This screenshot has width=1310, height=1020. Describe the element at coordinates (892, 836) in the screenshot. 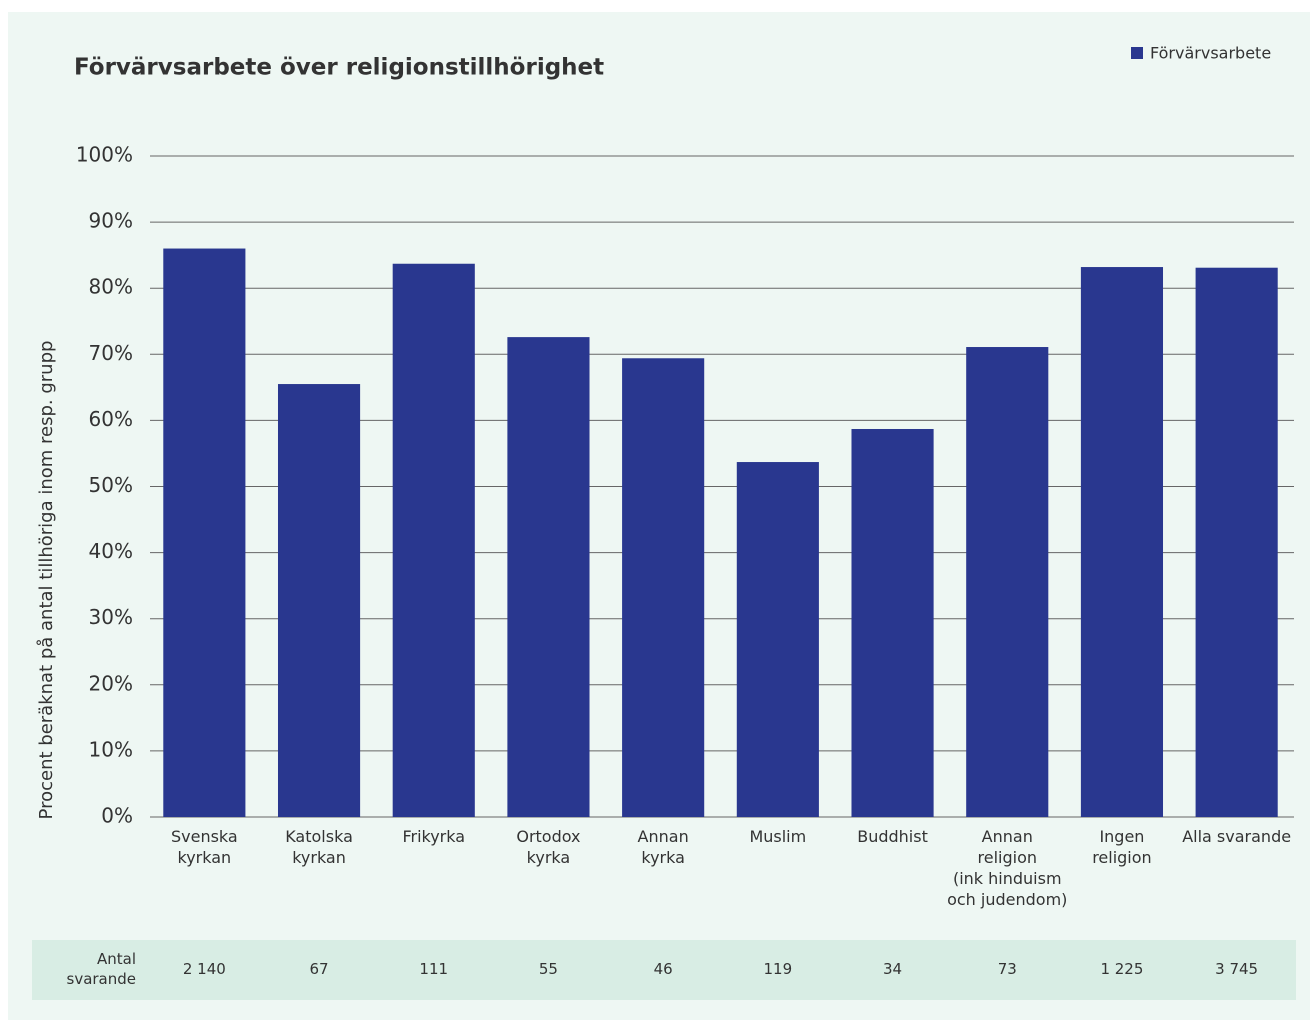

I see `x-tick-label: Buddhist` at that location.